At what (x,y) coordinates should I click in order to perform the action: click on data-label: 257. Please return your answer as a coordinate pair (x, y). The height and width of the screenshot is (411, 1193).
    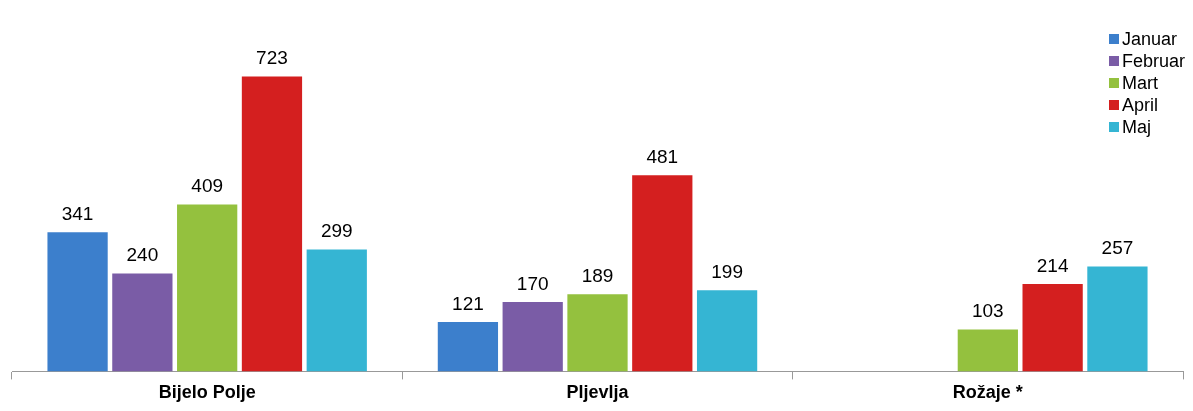
    Looking at the image, I should click on (1117, 248).